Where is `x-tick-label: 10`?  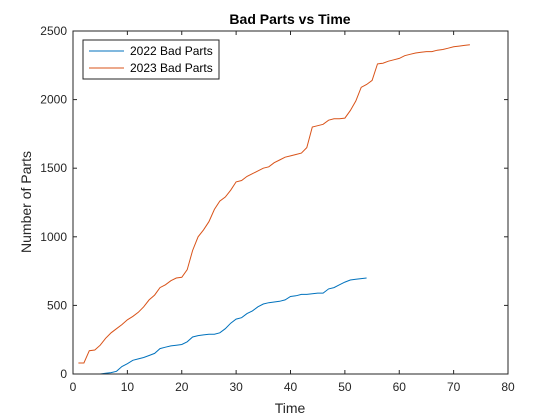
x-tick-label: 10 is located at coordinates (128, 387).